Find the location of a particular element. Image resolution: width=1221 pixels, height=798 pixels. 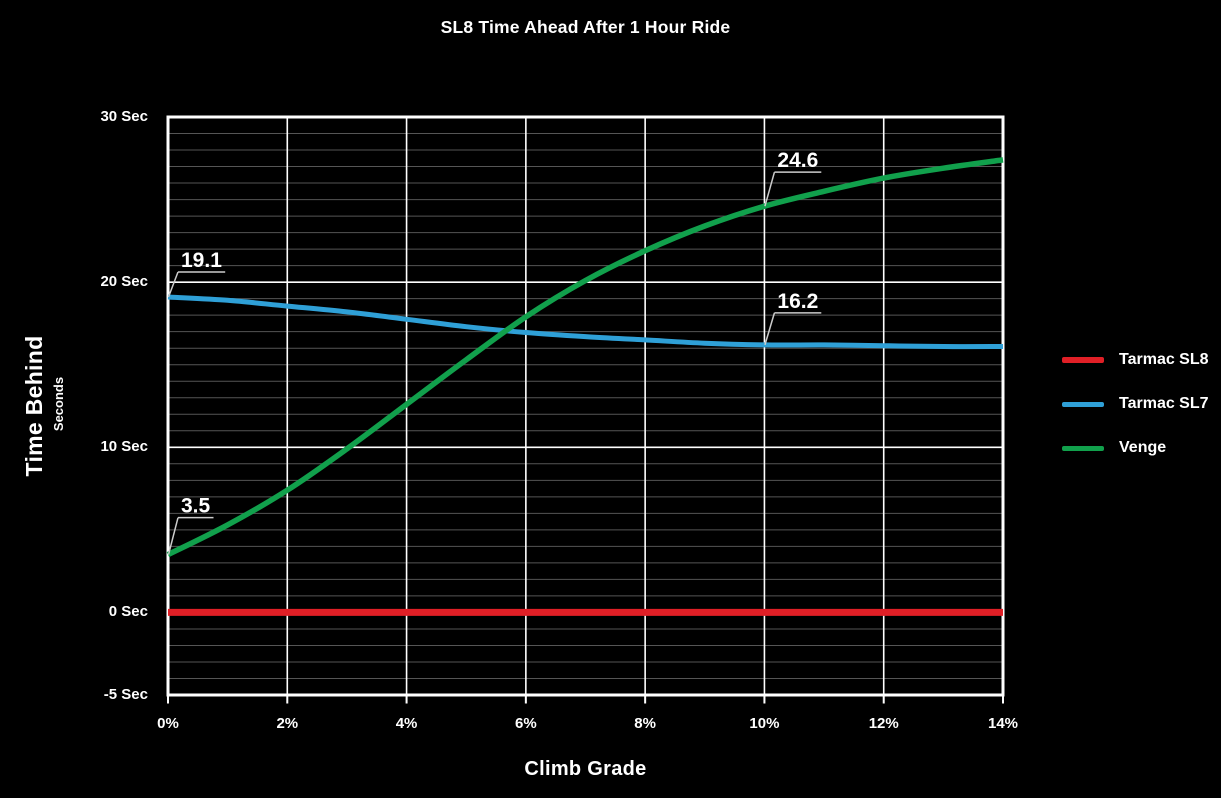

legend-item-tarmac-sl8: Tarmac SL8 is located at coordinates (1135, 360).